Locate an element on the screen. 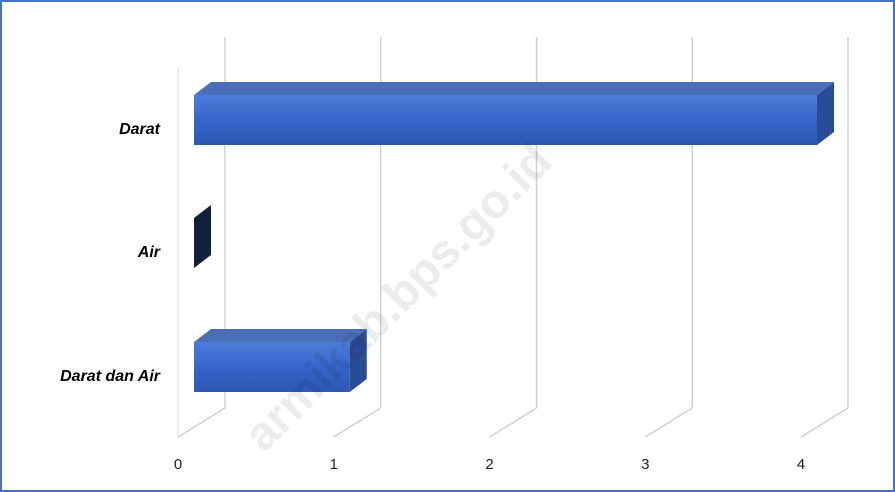 Image resolution: width=895 pixels, height=492 pixels. x-tick-label: 0 is located at coordinates (178, 464).